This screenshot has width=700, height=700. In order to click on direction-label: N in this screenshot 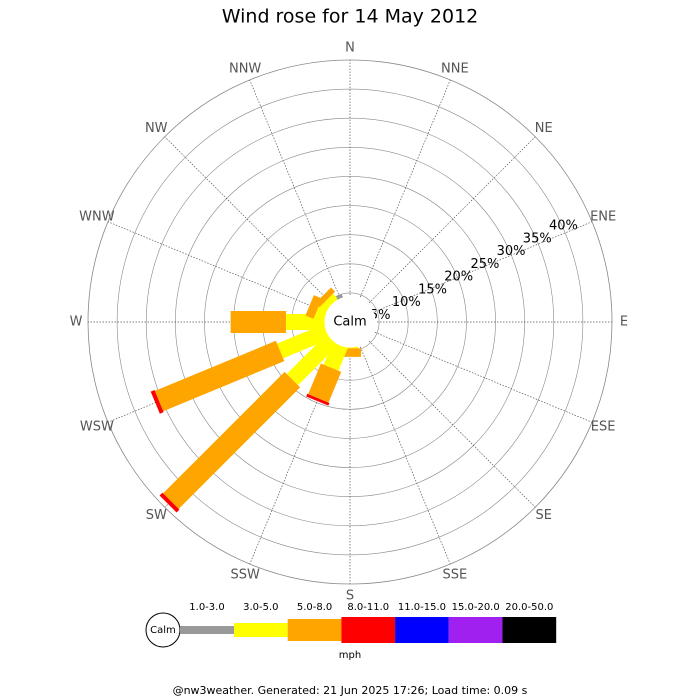, I will do `click(350, 48)`.